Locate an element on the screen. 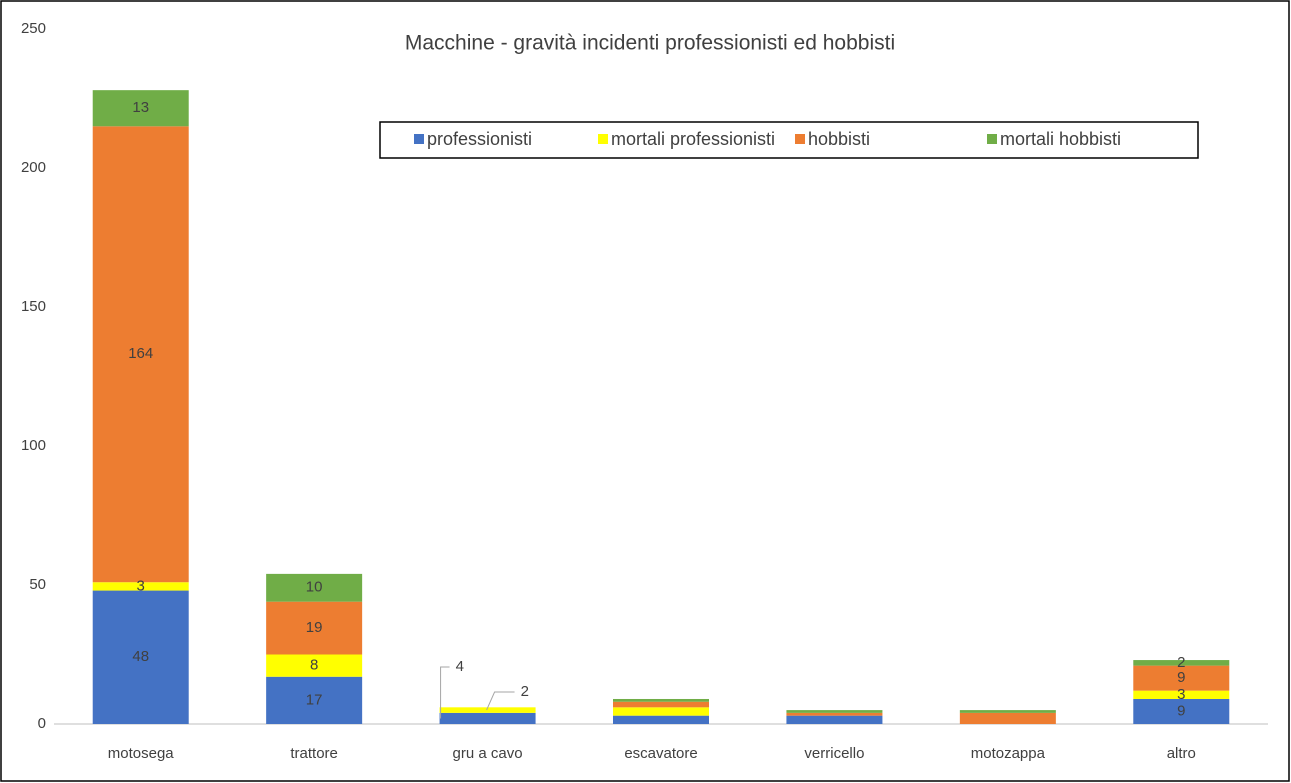 This screenshot has height=783, width=1291. legend-label: mortali professionisti is located at coordinates (693, 139).